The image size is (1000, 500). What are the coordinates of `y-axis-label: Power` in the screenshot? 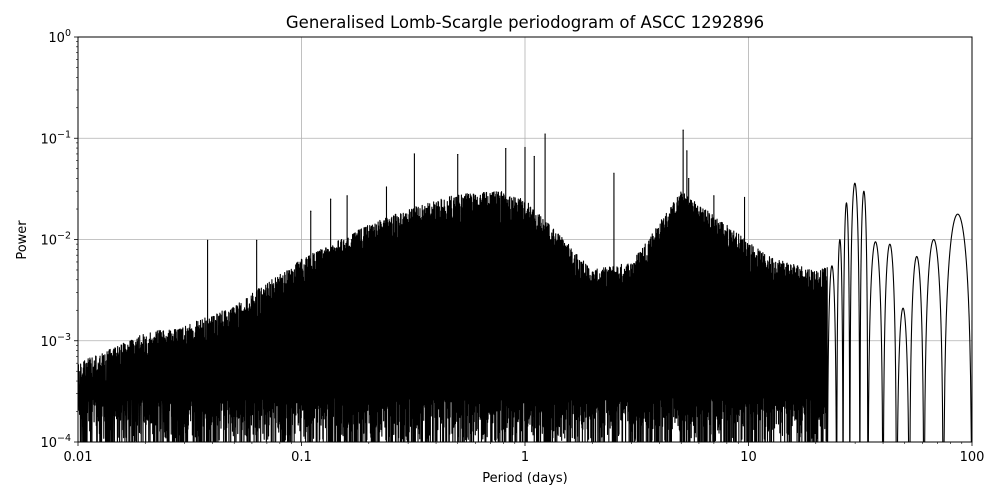 It's located at (22, 240).